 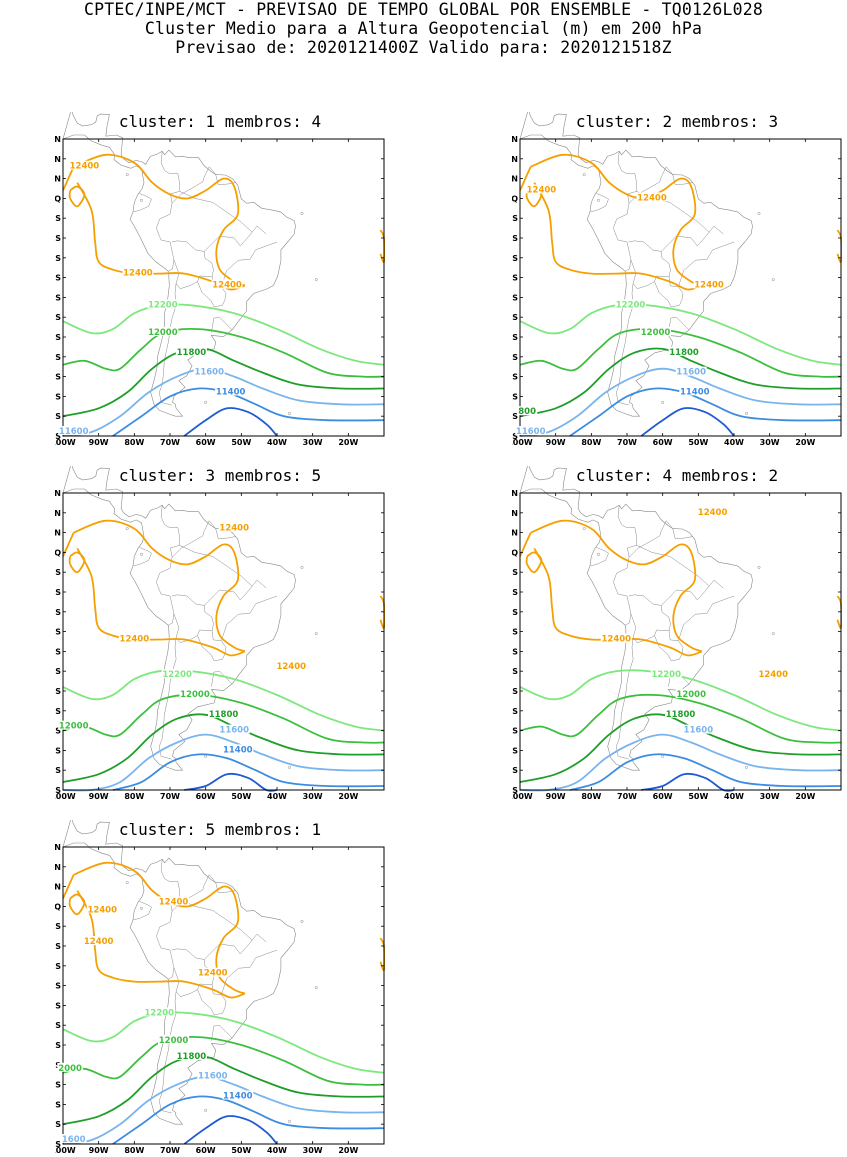 What do you see at coordinates (515, 651) in the screenshot?
I see `lat-label: 25S` at bounding box center [515, 651].